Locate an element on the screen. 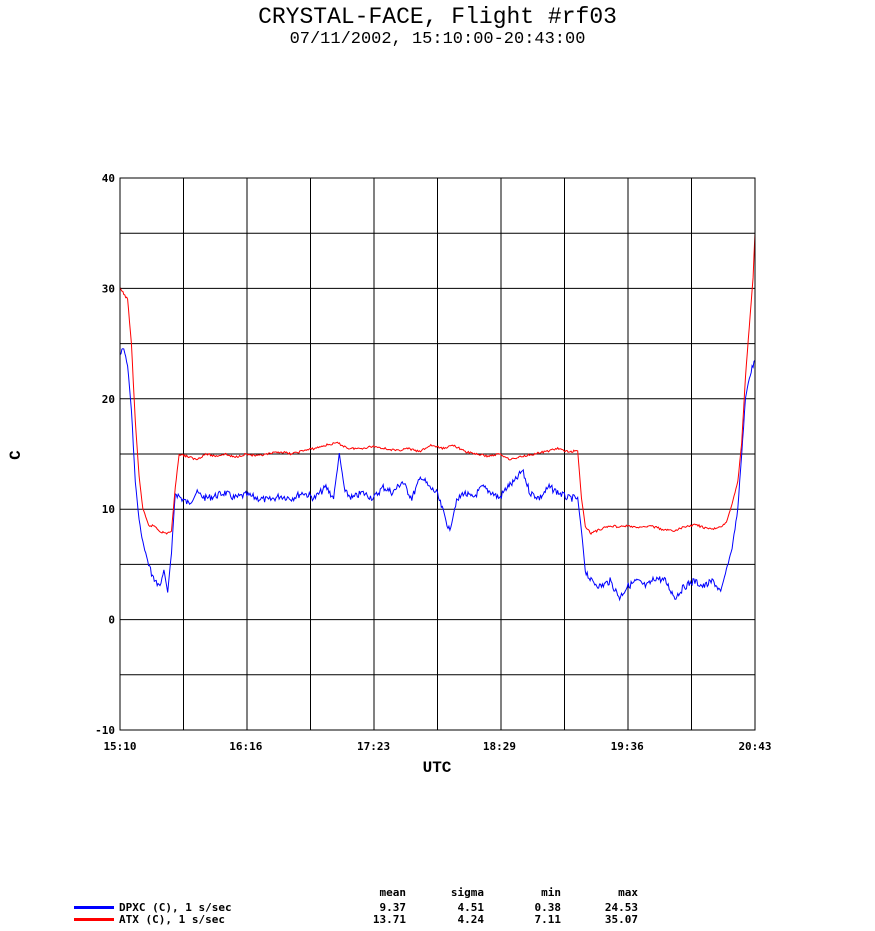 The width and height of the screenshot is (875, 931). stat-value-sigma: 4.51 is located at coordinates (471, 907).